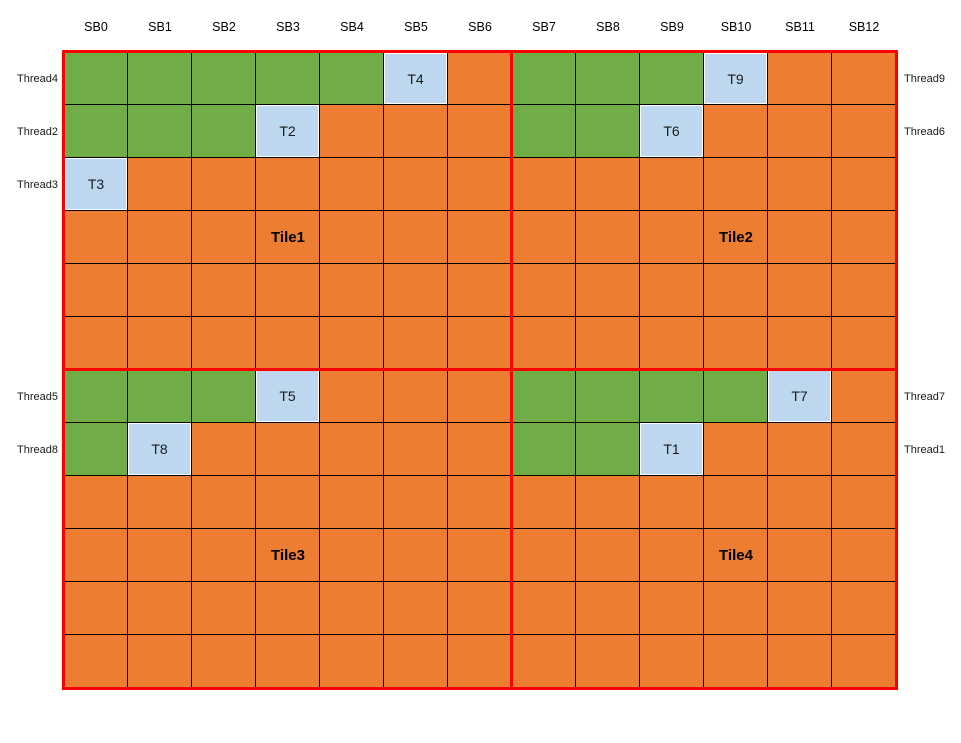  Describe the element at coordinates (924, 78) in the screenshot. I see `thread-label-thread9: Thread9` at that location.